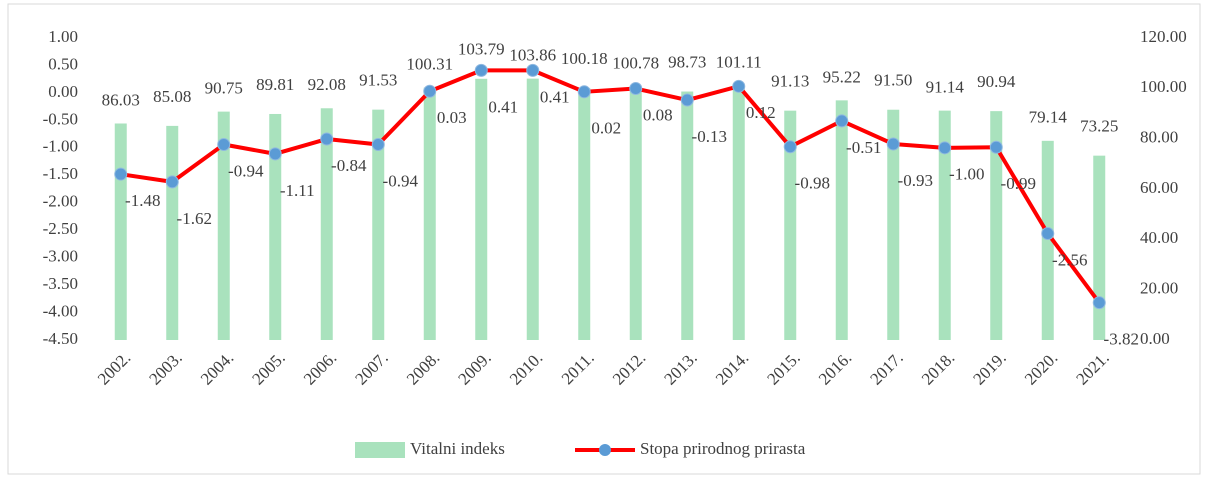 The image size is (1208, 479). I want to click on legend-label: Vitalni indeks, so click(457, 448).